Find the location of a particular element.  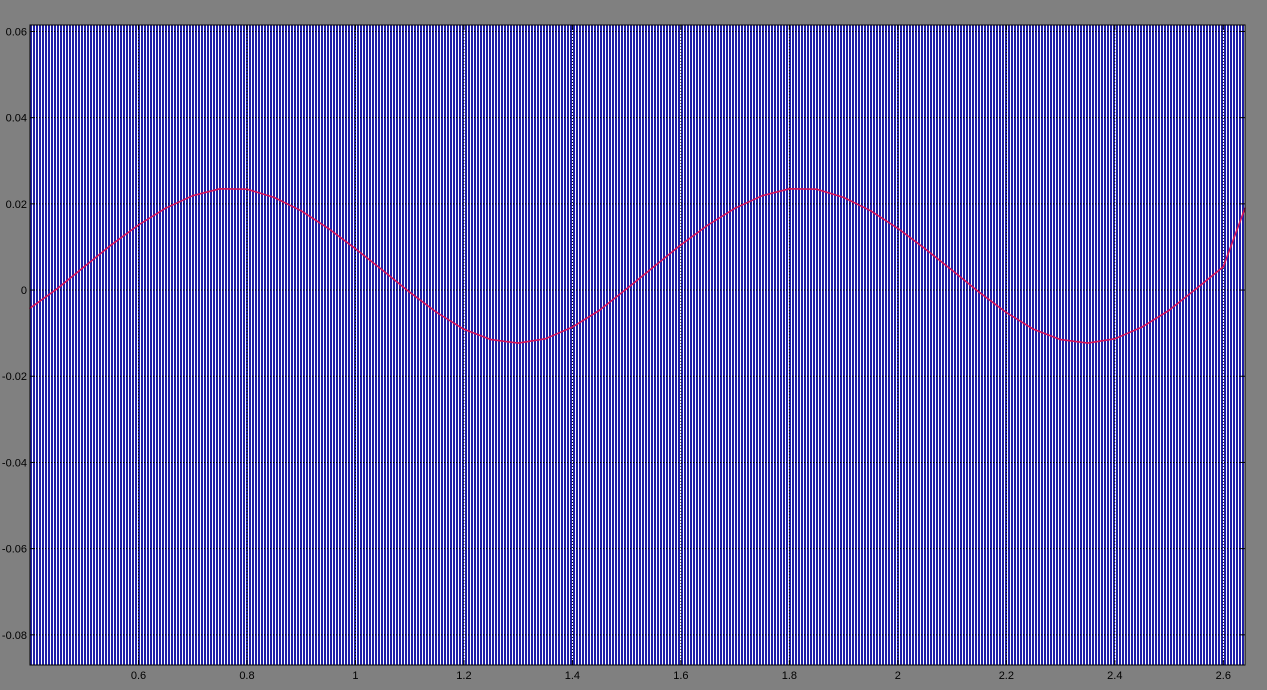

x-tick-label: 1.4 is located at coordinates (572, 676).